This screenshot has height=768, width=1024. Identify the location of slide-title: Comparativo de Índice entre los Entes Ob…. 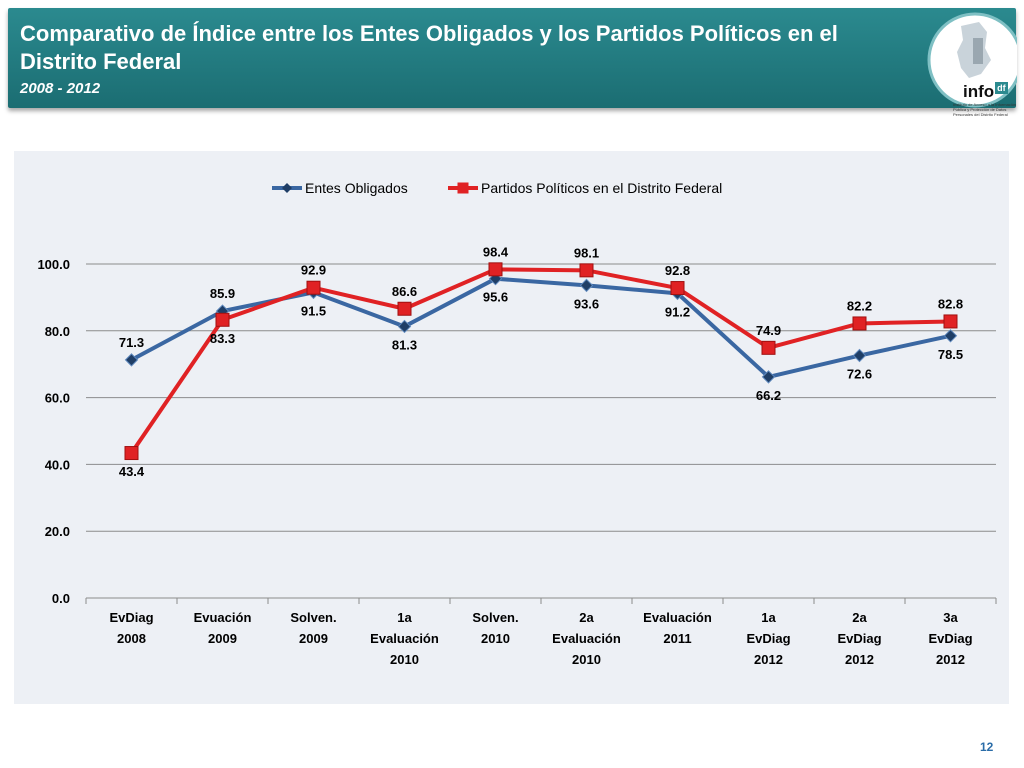
(429, 47).